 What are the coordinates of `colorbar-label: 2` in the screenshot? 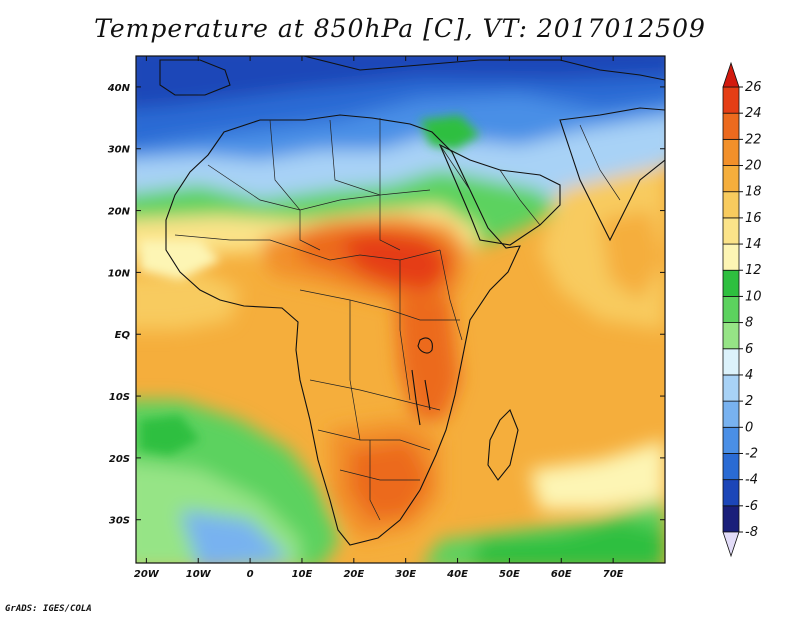 It's located at (749, 401).